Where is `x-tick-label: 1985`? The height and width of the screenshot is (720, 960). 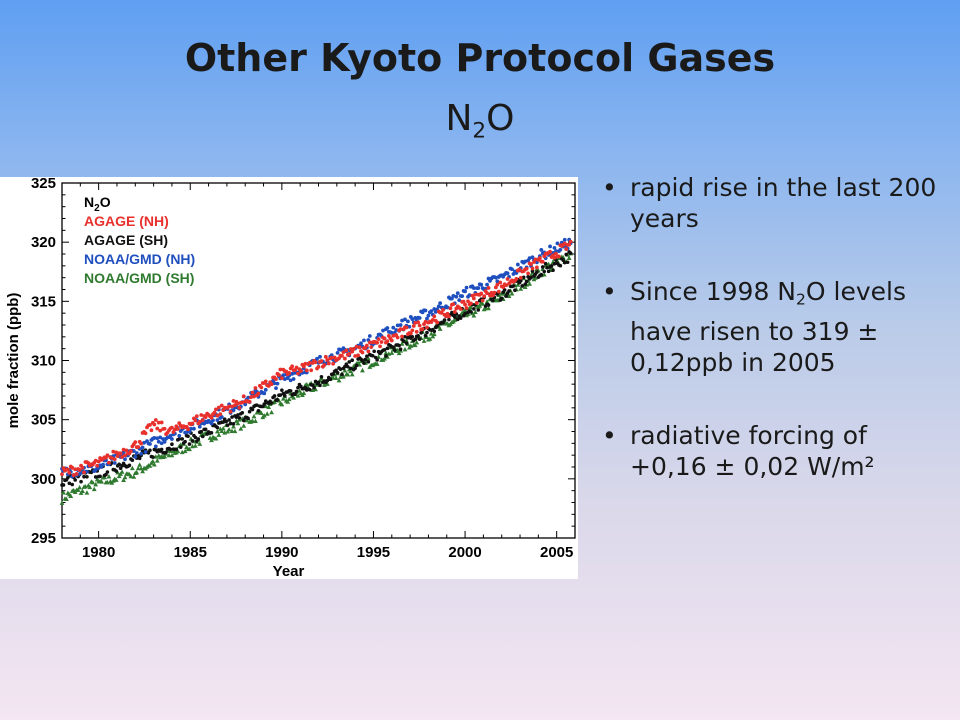 x-tick-label: 1985 is located at coordinates (190, 552).